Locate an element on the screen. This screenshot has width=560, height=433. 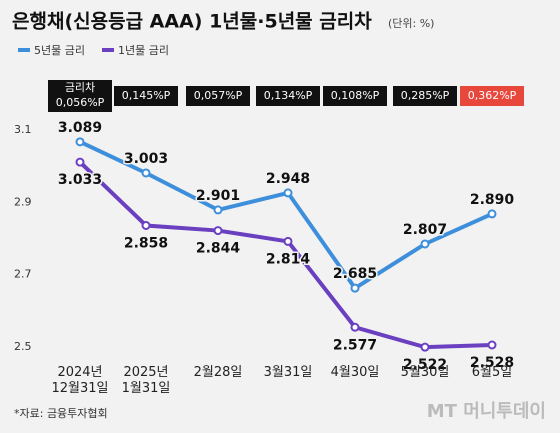
chart-title: 은행채(신용등급 AAA) 1년물·5년물 금리차 is located at coordinates (192, 22).